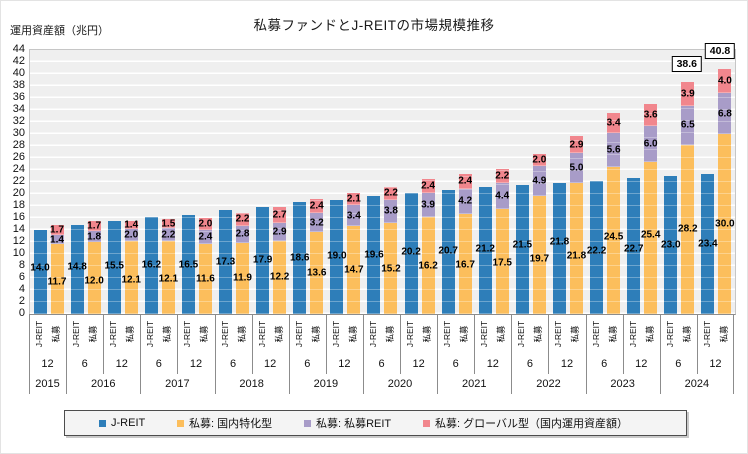 Image resolution: width=748 pixels, height=454 pixels. I want to click on bar-domestic-2024/12, so click(725, 224).